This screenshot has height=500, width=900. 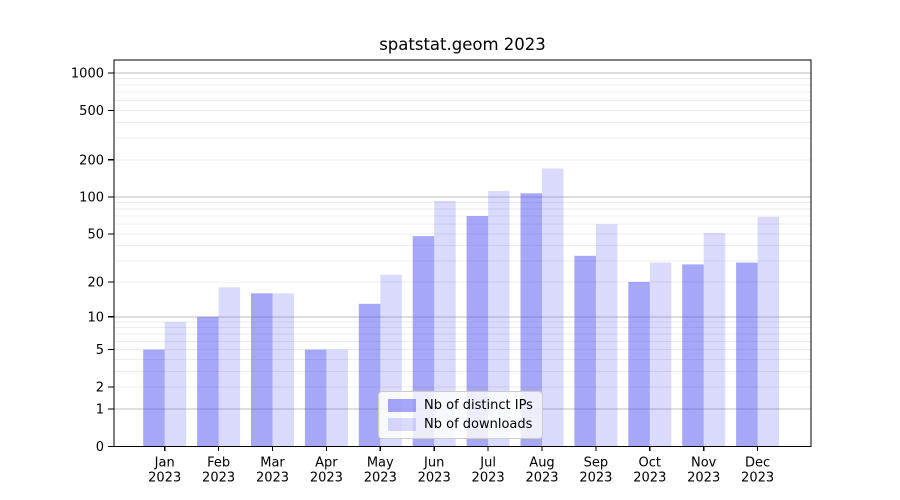 What do you see at coordinates (606, 335) in the screenshot?
I see `bar-sep-2023-s1` at bounding box center [606, 335].